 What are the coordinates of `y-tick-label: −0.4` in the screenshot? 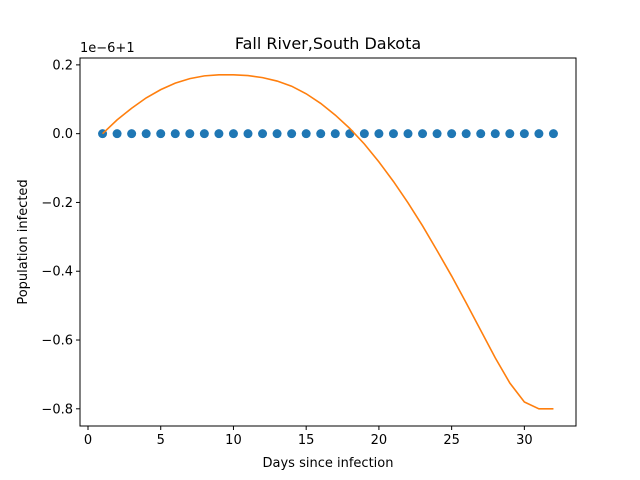 It's located at (57, 272).